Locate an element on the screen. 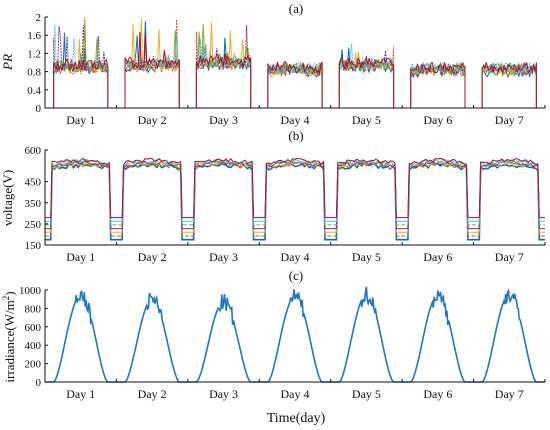 This screenshot has height=430, width=550. ytick-label: 200 is located at coordinates (33, 365).